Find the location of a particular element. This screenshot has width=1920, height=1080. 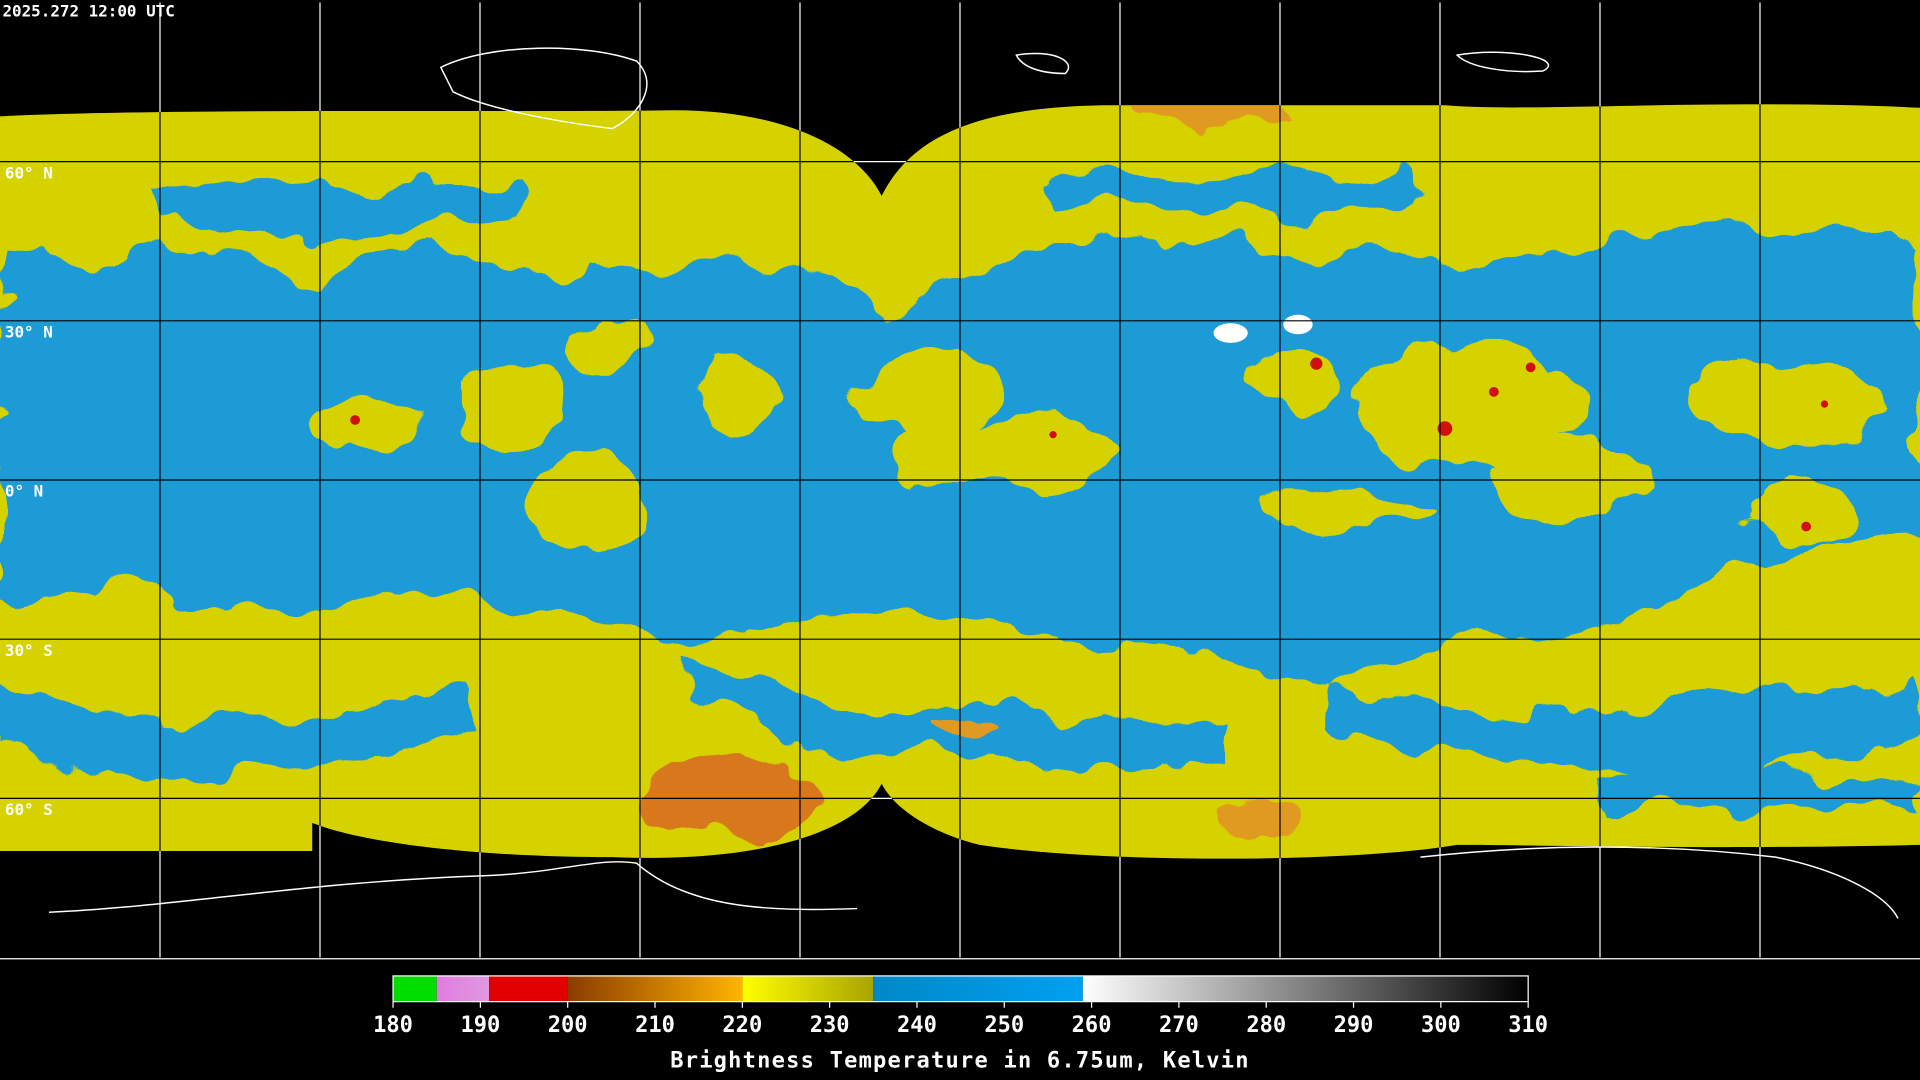

lat-label: 30° S is located at coordinates (29, 650).